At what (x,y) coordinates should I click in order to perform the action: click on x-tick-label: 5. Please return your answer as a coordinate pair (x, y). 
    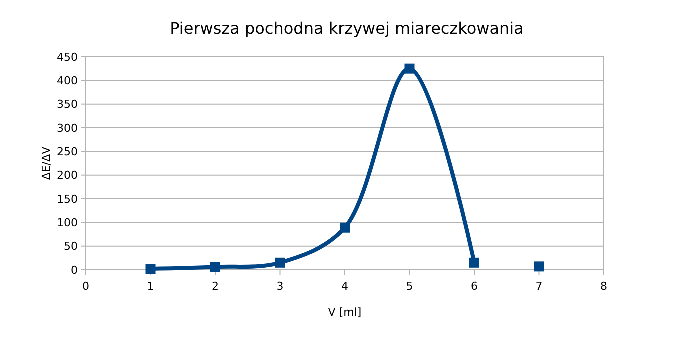
    Looking at the image, I should click on (410, 286).